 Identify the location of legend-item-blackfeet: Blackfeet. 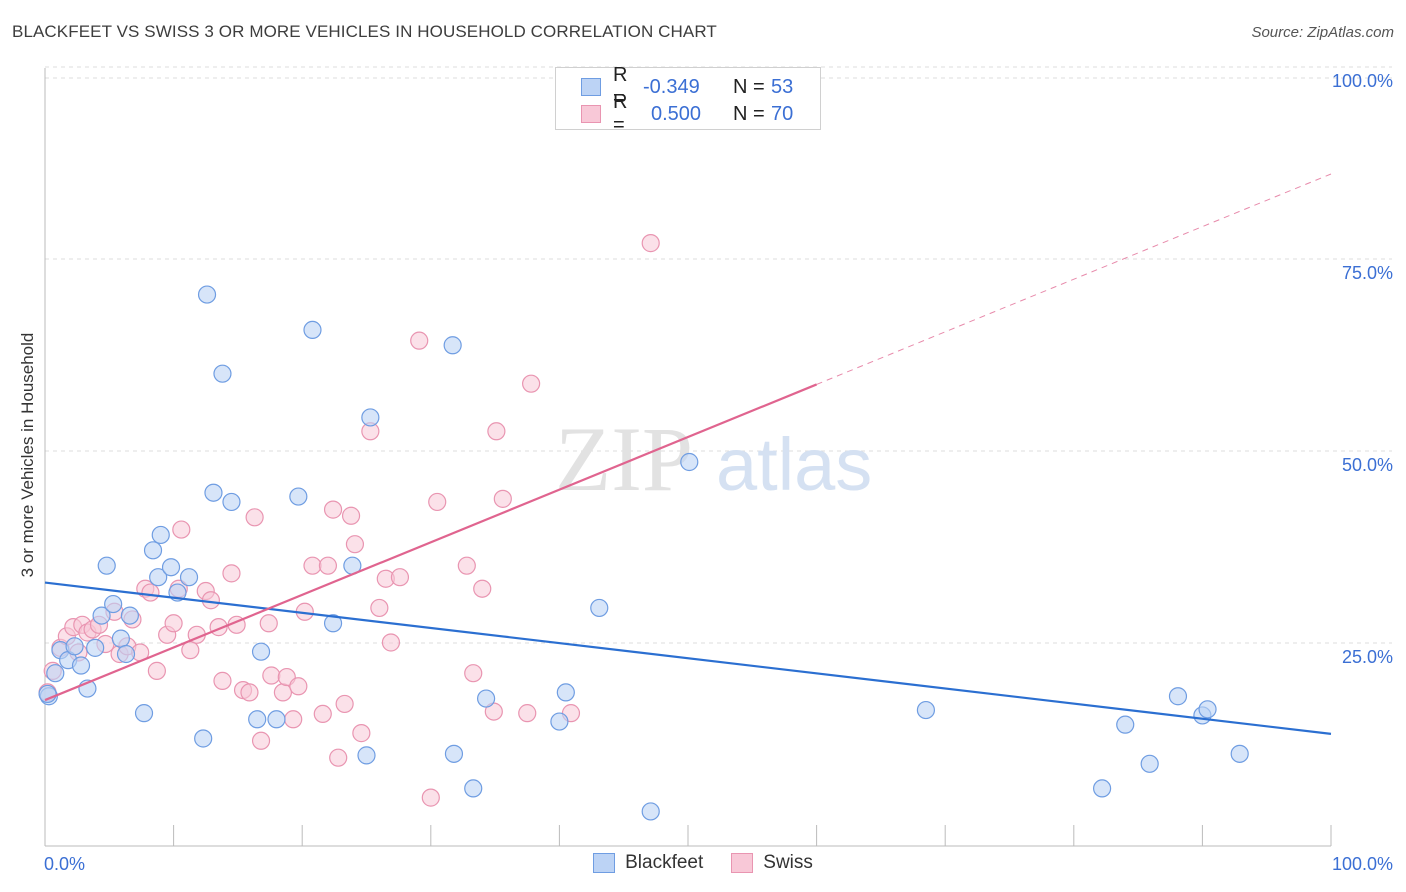
(648, 863).